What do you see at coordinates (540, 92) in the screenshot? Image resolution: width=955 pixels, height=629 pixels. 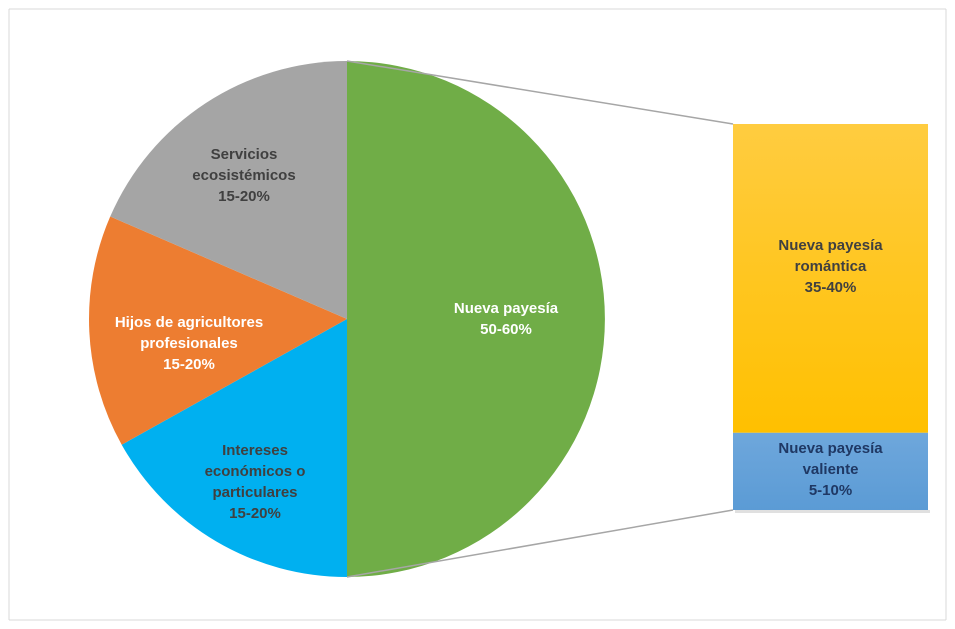 I see `connector-top` at bounding box center [540, 92].